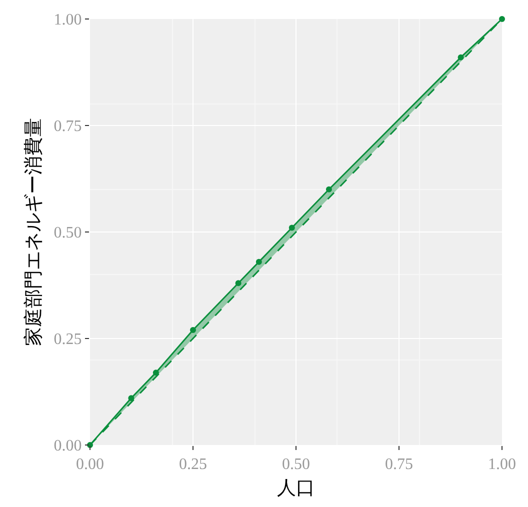 The height and width of the screenshot is (507, 528). What do you see at coordinates (68, 127) in the screenshot?
I see `y-tick-label: 0.75` at bounding box center [68, 127].